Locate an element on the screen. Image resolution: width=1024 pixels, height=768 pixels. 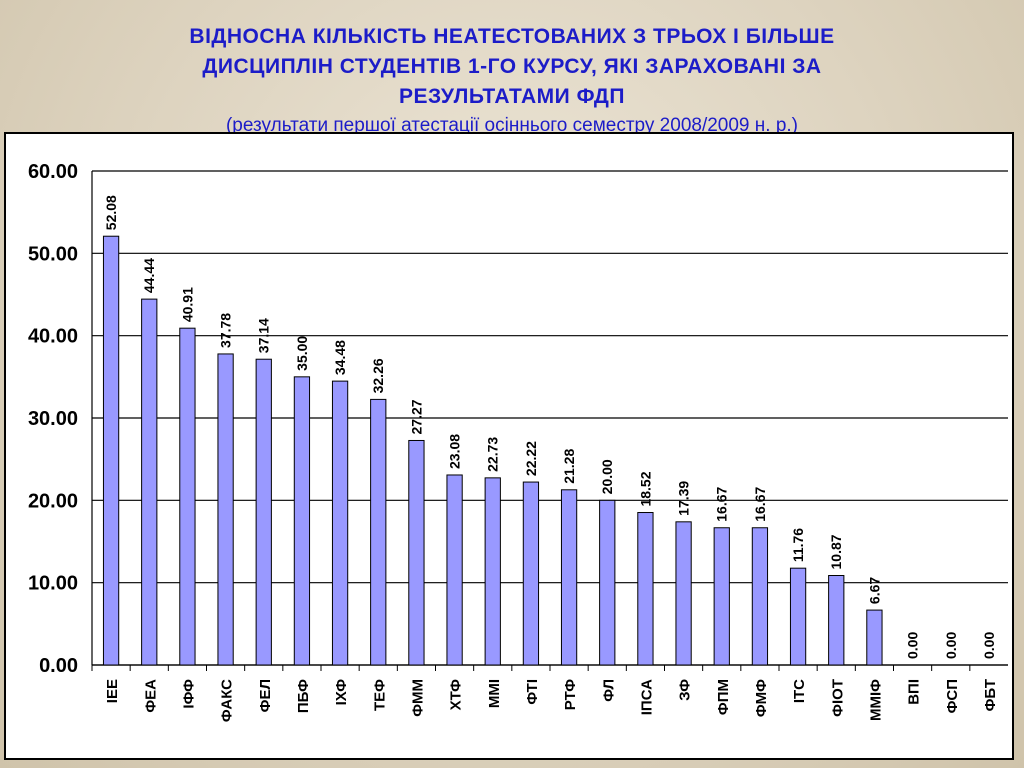
x-tick-label: РТФ is located at coordinates (570, 694).